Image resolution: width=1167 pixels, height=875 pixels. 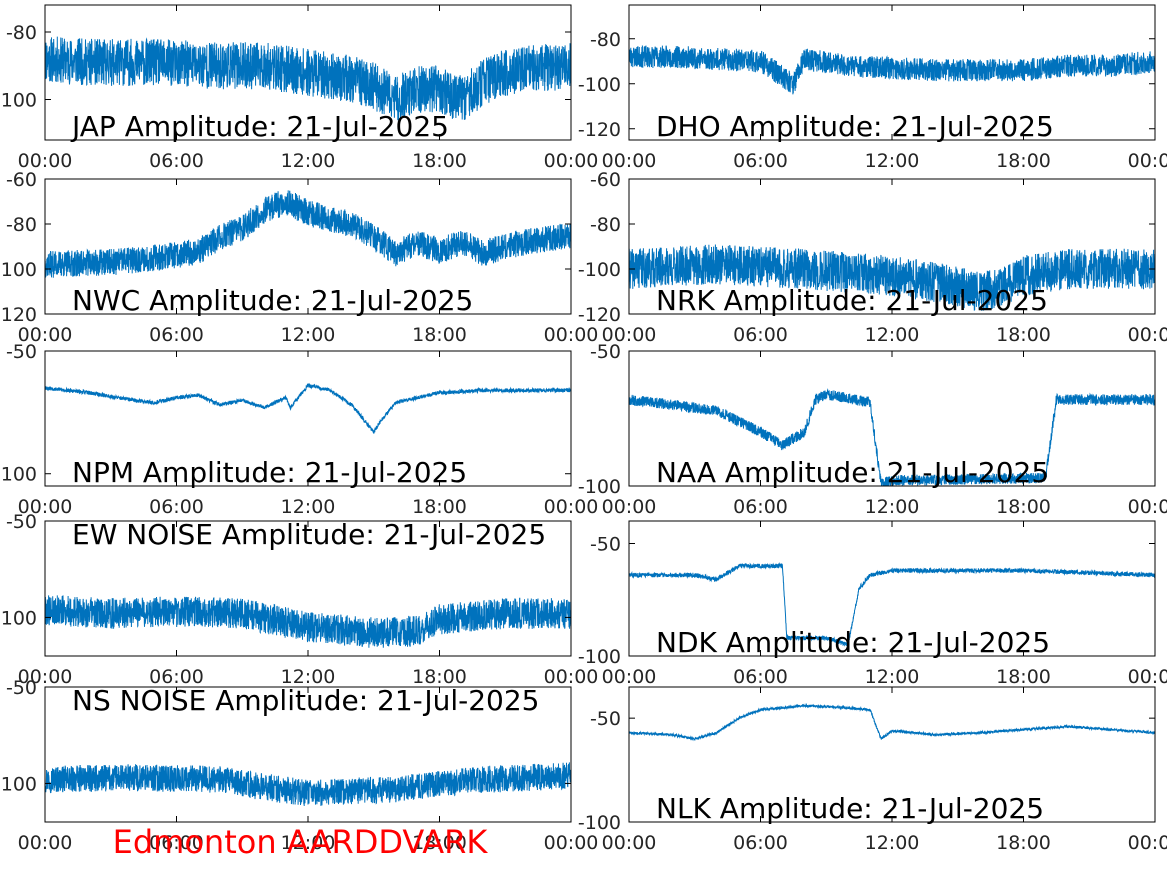 I want to click on panel-title: JAP Amplitude: 21-Jul-2025, so click(x=259, y=126).